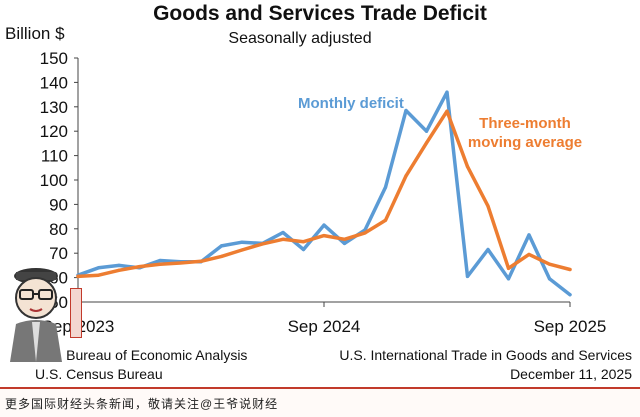 The height and width of the screenshot is (417, 640). I want to click on y-tick-label: 120, so click(54, 131).